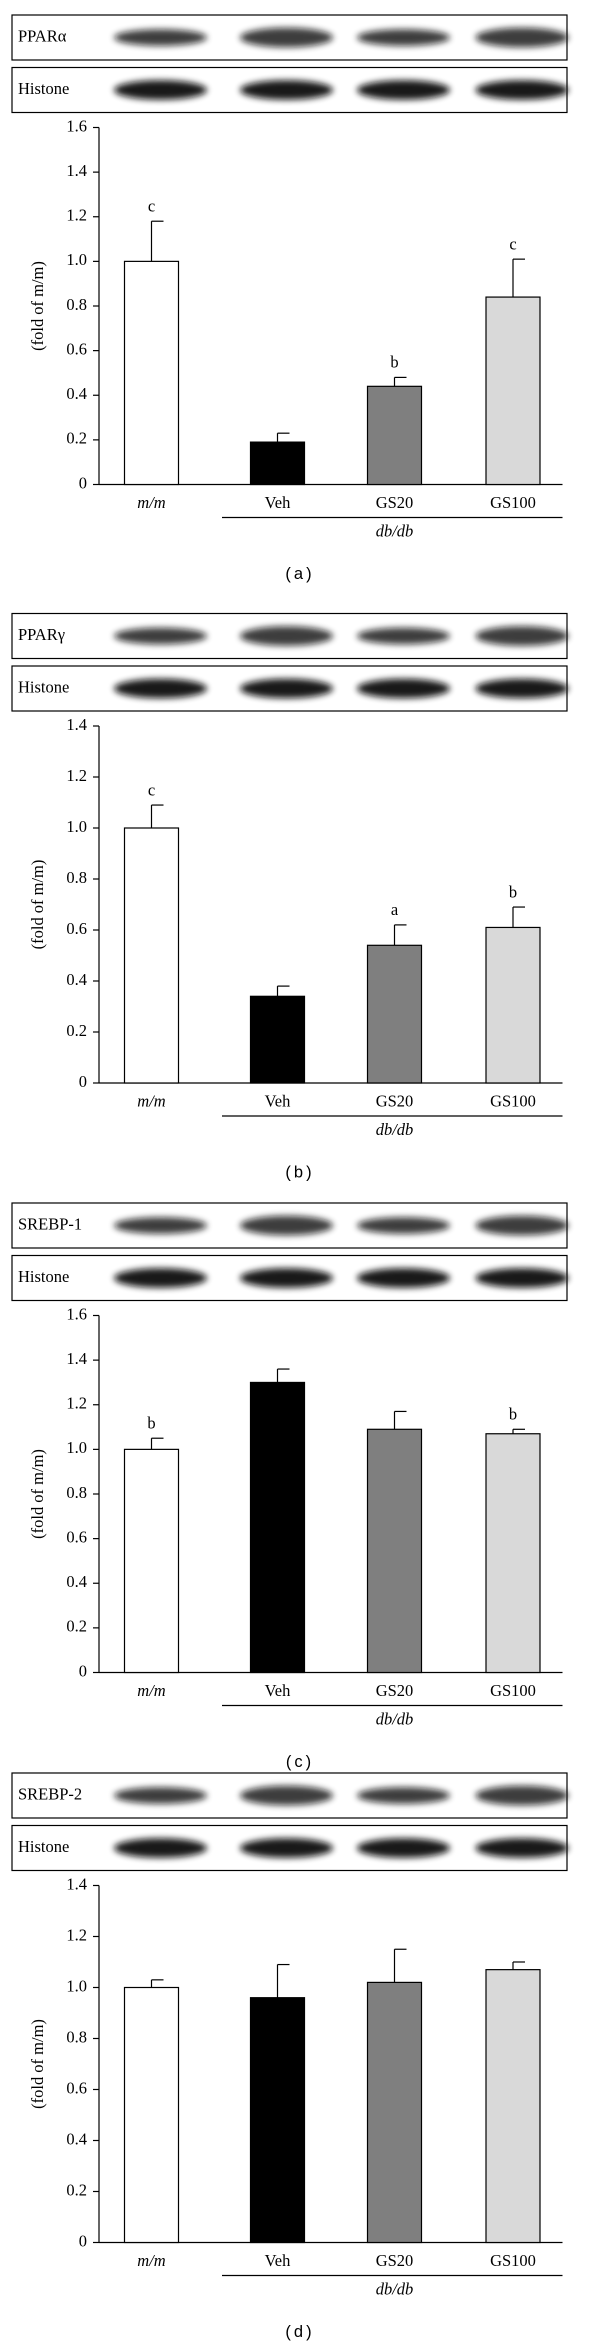  Describe the element at coordinates (50, 1793) in the screenshot. I see `blot-label: SREBP-2` at that location.